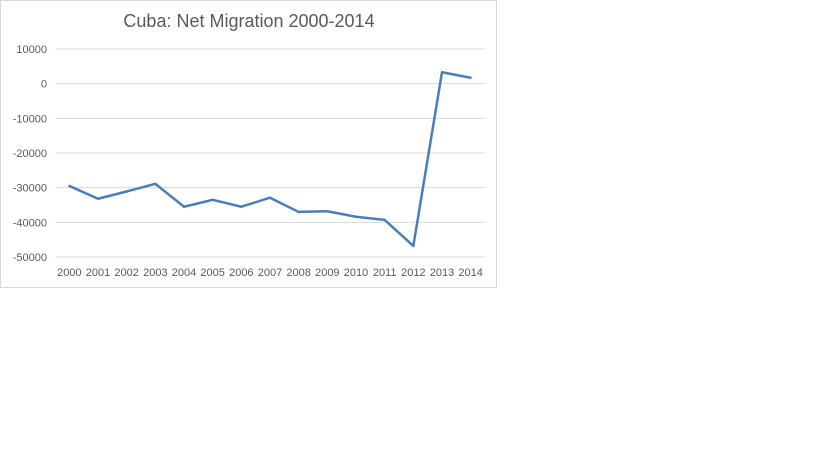 The width and height of the screenshot is (819, 460). Describe the element at coordinates (30, 119) in the screenshot. I see `y-tick-label: -10000` at that location.